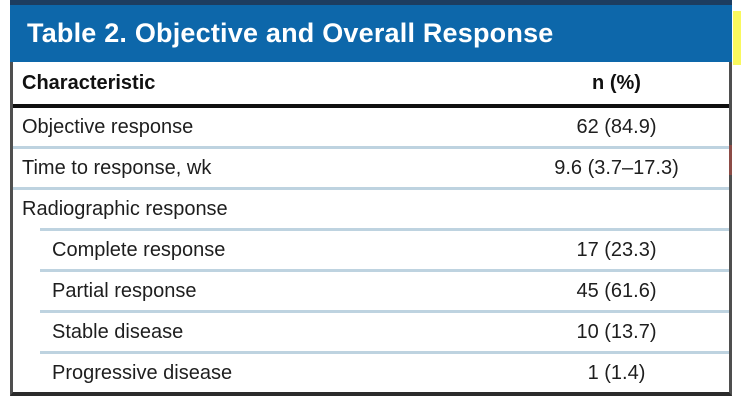  What do you see at coordinates (89, 82) in the screenshot?
I see `column-header-characteristic: Characteristic` at bounding box center [89, 82].